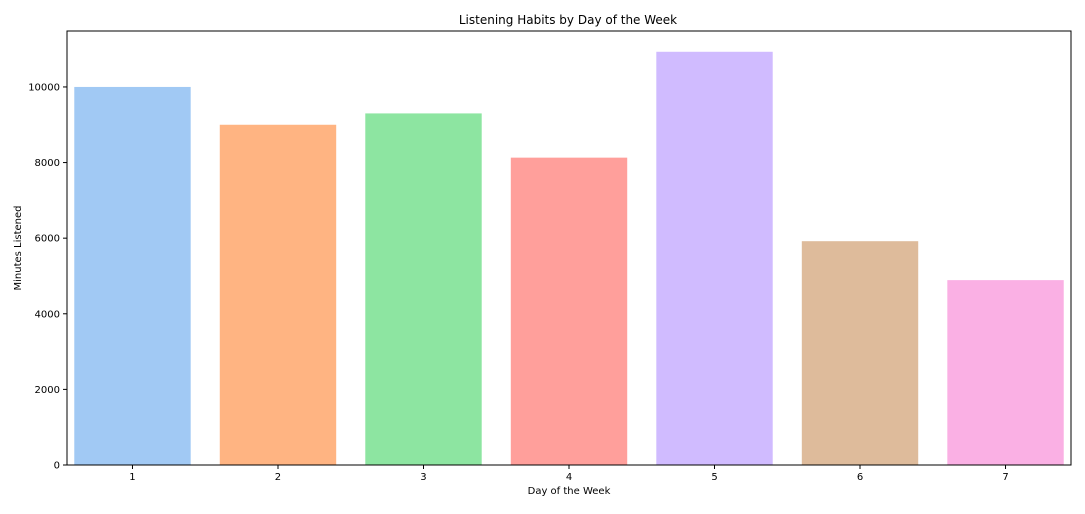 The width and height of the screenshot is (1085, 514). I want to click on chart-title: Listening Habits by Day of the Week, so click(568, 20).